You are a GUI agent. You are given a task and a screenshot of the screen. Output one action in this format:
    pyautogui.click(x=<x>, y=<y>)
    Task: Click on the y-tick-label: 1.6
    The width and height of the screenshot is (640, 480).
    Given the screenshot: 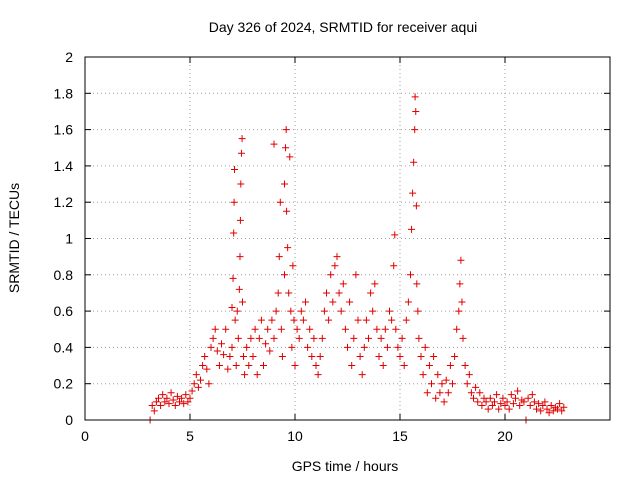 What is the action you would take?
    pyautogui.click(x=64, y=130)
    